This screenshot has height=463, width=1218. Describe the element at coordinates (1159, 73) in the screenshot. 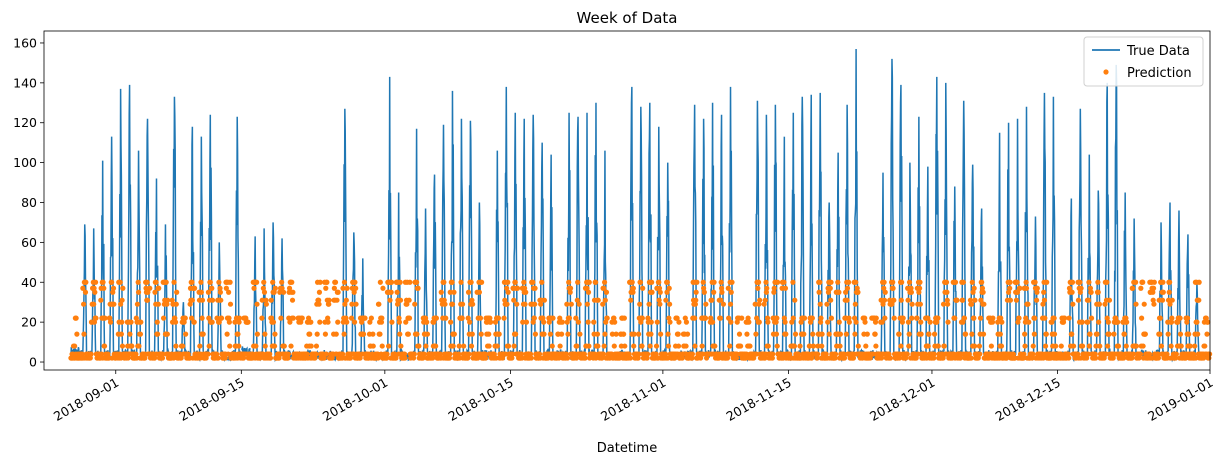

I see `legend-prediction-label: Prediction` at that location.